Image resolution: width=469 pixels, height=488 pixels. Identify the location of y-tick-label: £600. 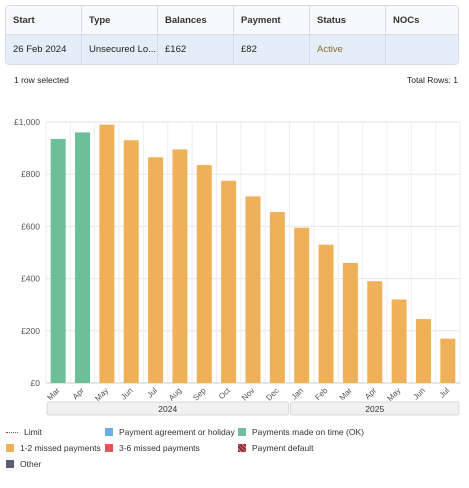
(30, 226).